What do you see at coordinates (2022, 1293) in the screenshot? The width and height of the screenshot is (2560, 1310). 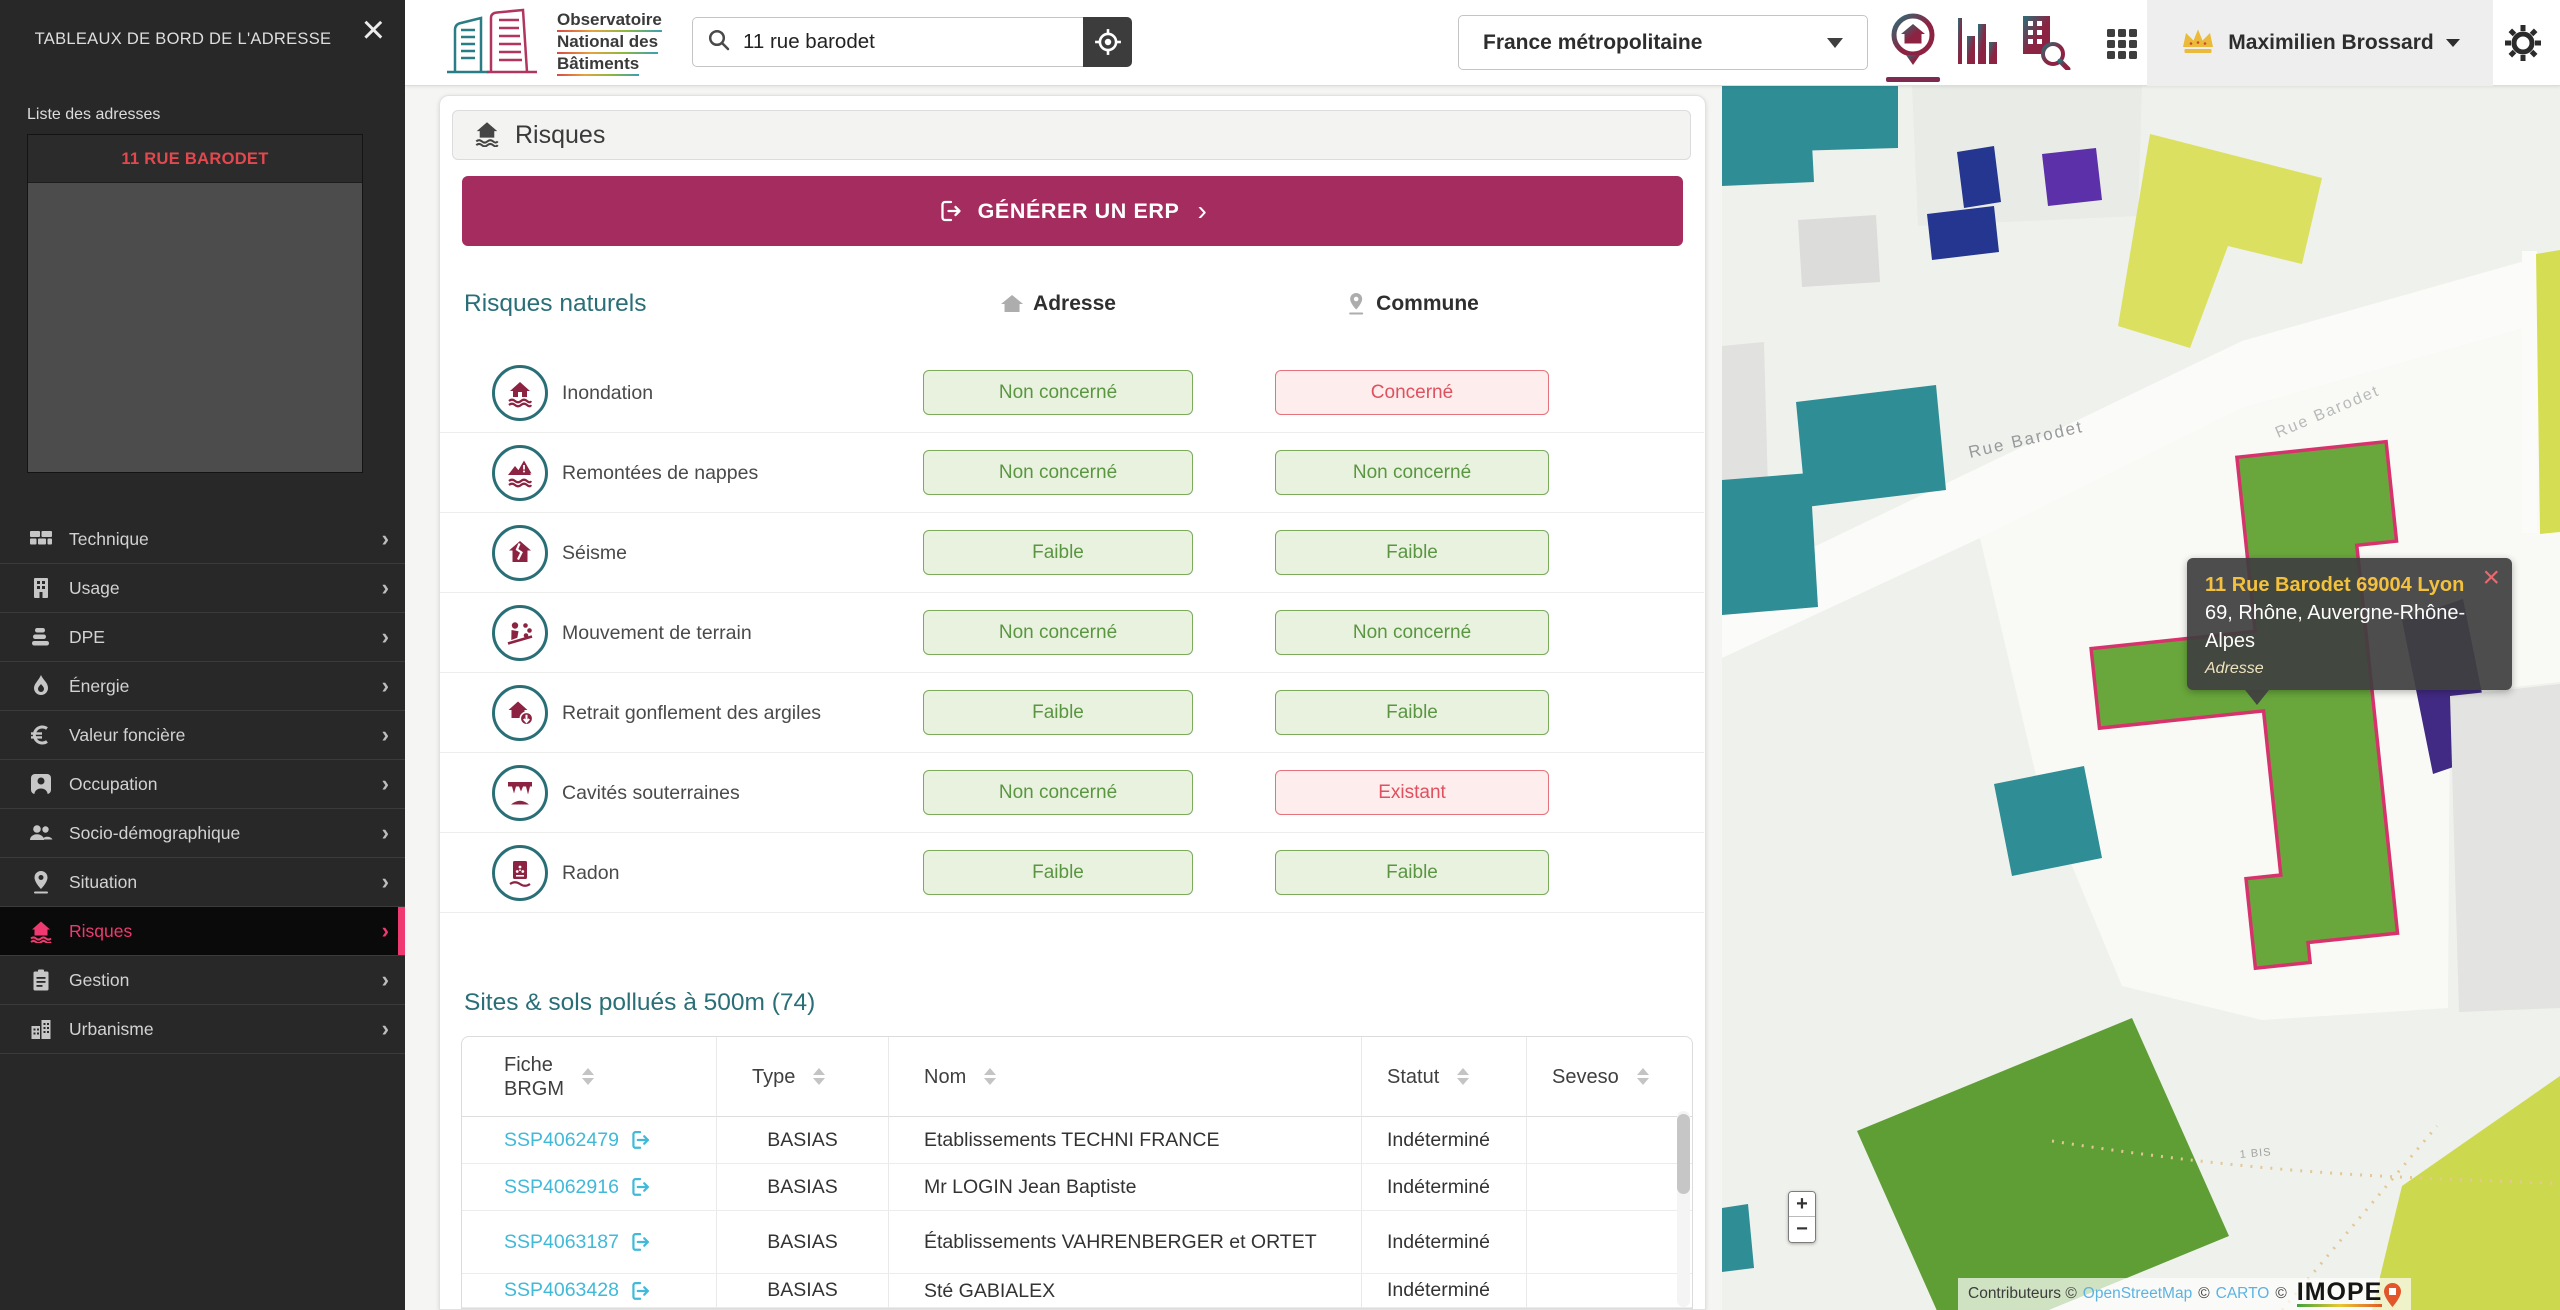 I see `attribution-text: Contributeurs ©` at bounding box center [2022, 1293].